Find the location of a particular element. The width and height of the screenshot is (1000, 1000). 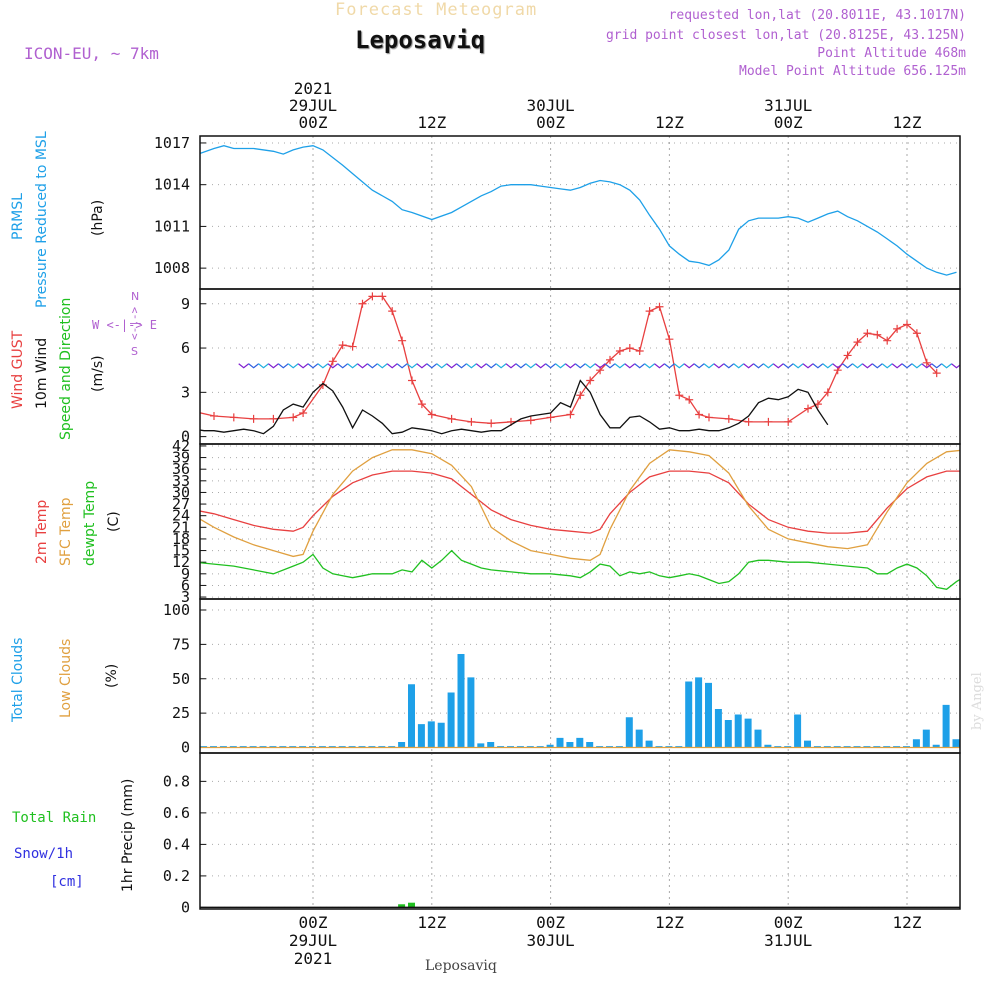

ytick-label-pressure: 1011 is located at coordinates (172, 226).